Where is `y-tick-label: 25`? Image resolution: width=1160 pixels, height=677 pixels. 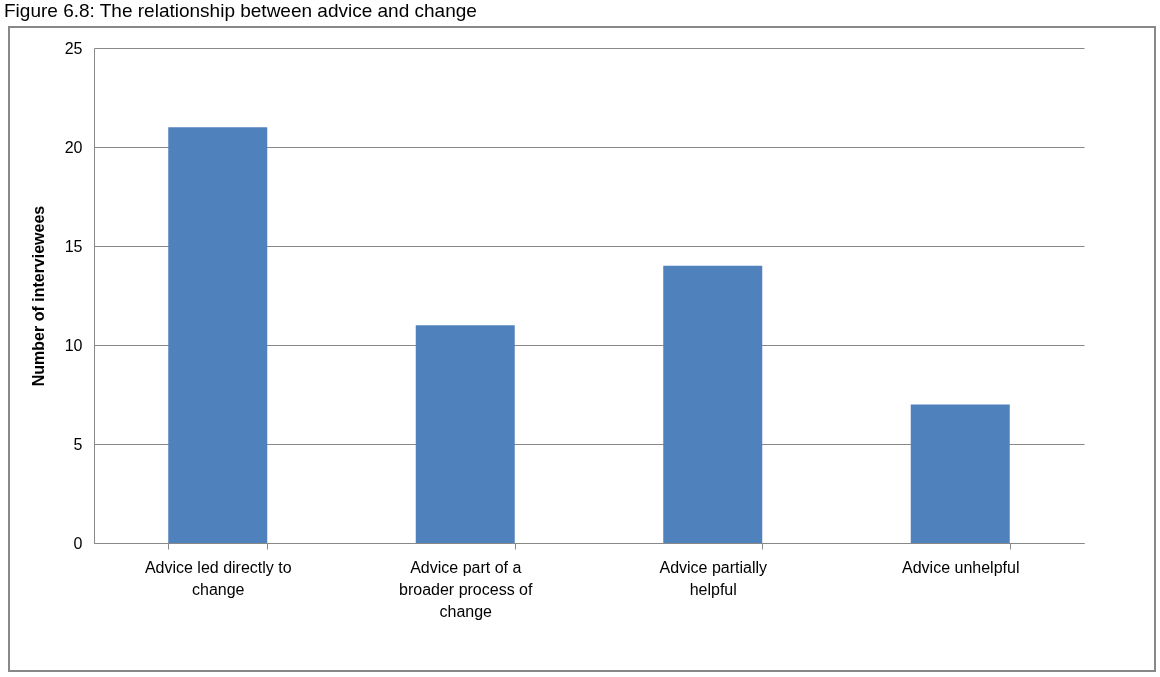 y-tick-label: 25 is located at coordinates (73, 48).